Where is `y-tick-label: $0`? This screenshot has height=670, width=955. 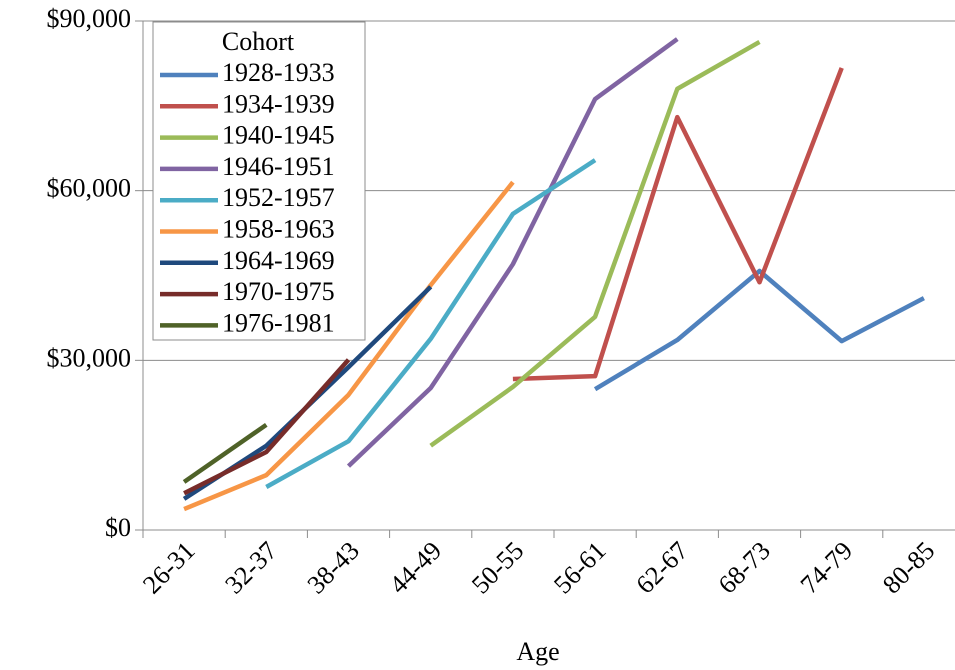 y-tick-label: $0 is located at coordinates (118, 527).